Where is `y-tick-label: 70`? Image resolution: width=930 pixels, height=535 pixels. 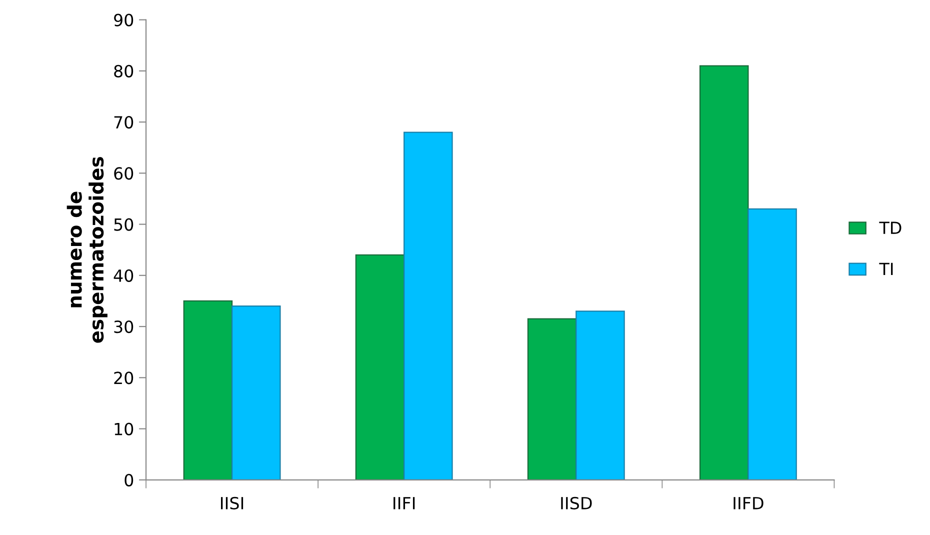
y-tick-label: 70 is located at coordinates (124, 122).